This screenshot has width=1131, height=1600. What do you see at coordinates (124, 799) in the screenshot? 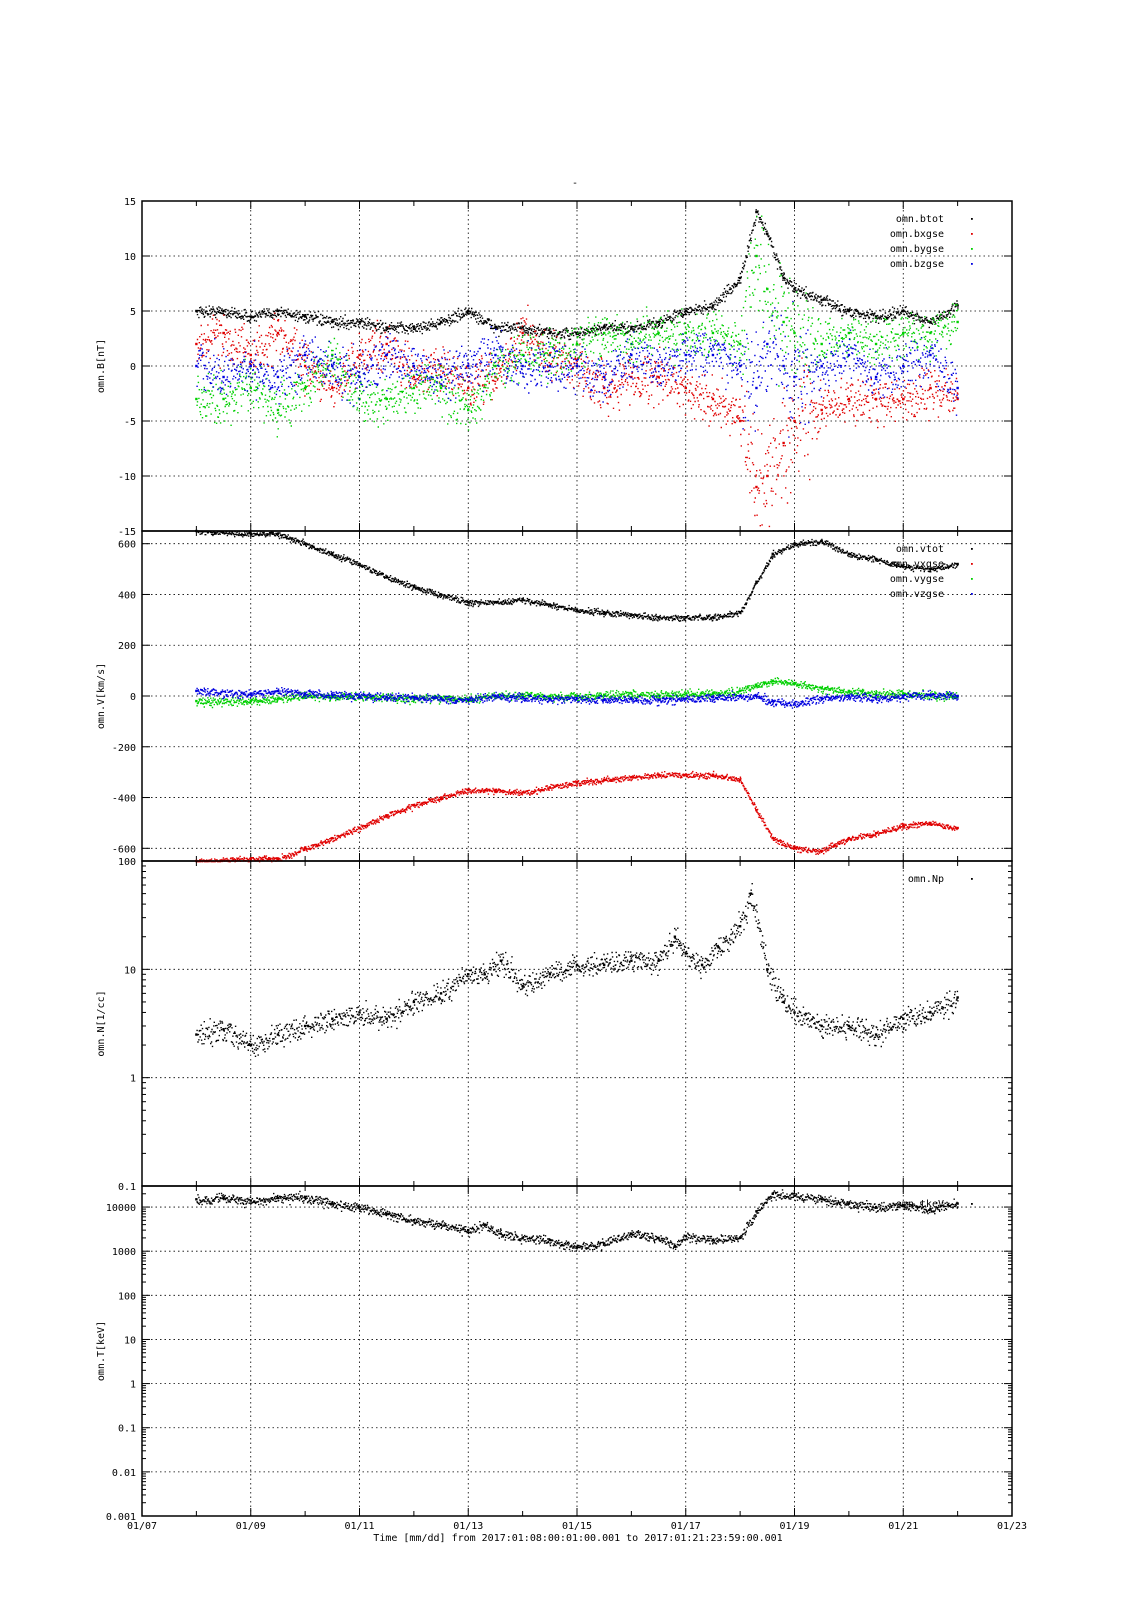
I see `y-tick-label: -400` at bounding box center [124, 799].